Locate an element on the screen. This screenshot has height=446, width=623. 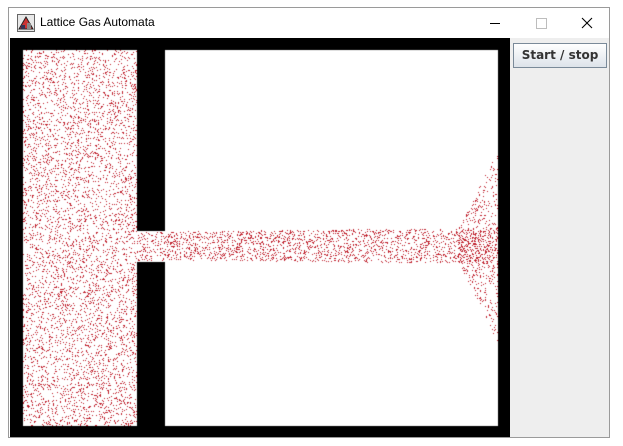
maximize-icon is located at coordinates (541, 23).